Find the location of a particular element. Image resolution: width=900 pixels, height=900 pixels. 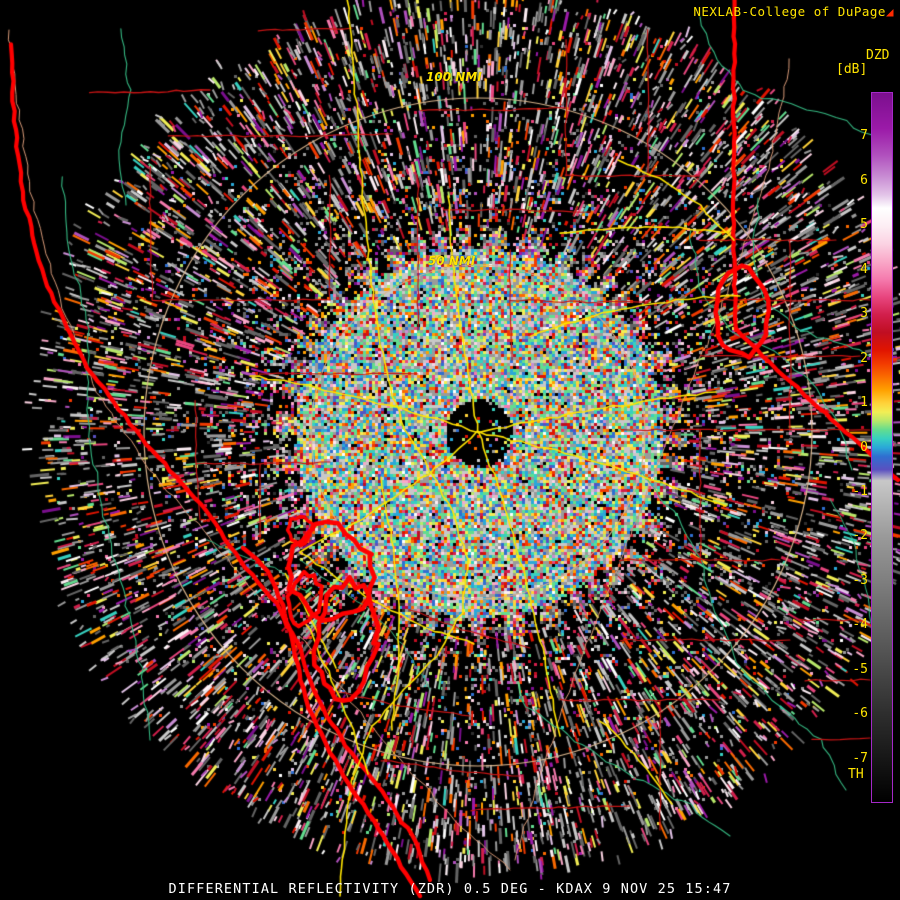

colorbar-tick: 4 is located at coordinates (864, 269).